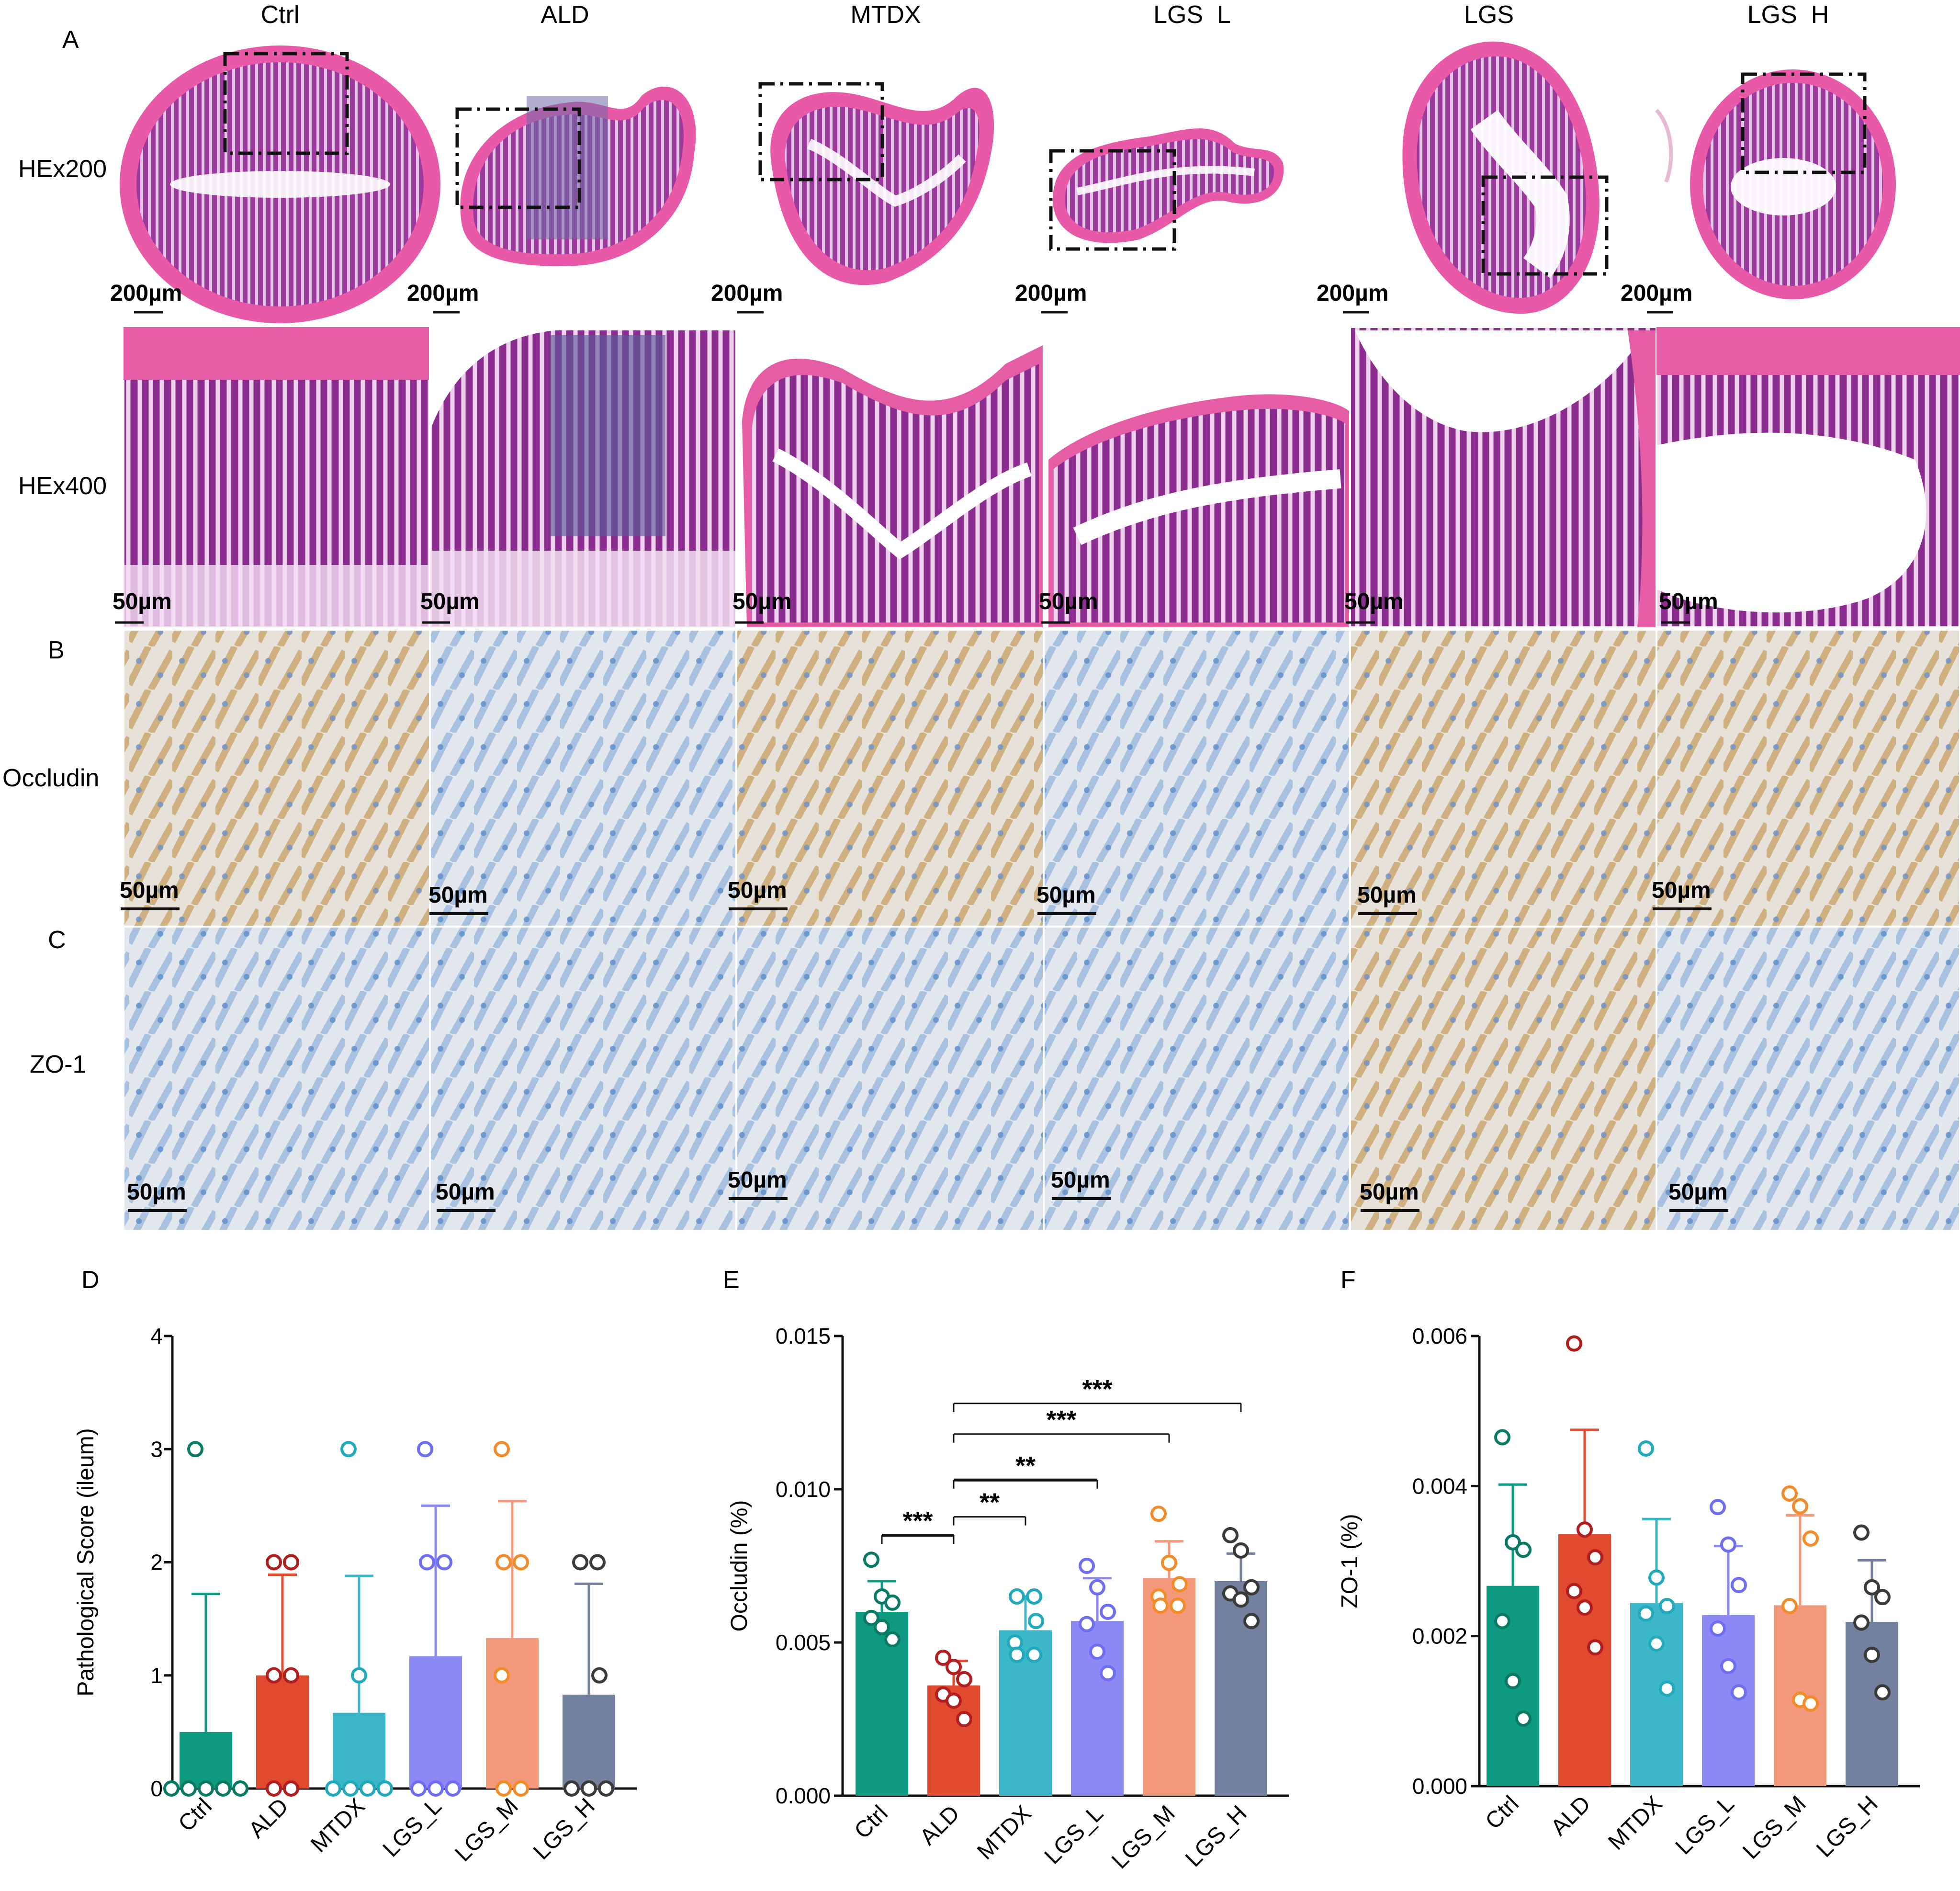  Describe the element at coordinates (885, 15) in the screenshot. I see `column-label: MTDX` at that location.